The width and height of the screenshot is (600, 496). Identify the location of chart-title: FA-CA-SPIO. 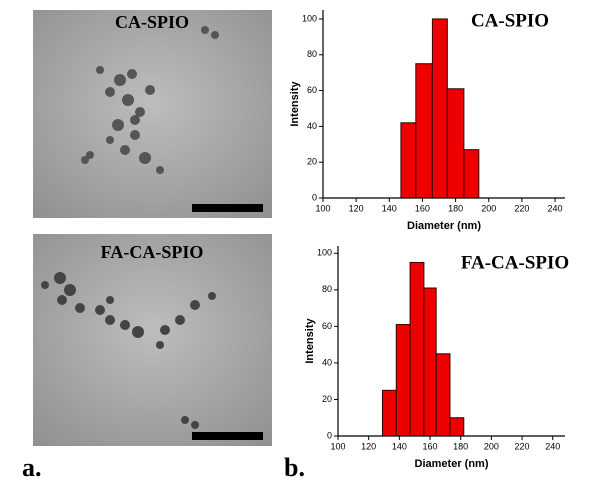
(515, 262).